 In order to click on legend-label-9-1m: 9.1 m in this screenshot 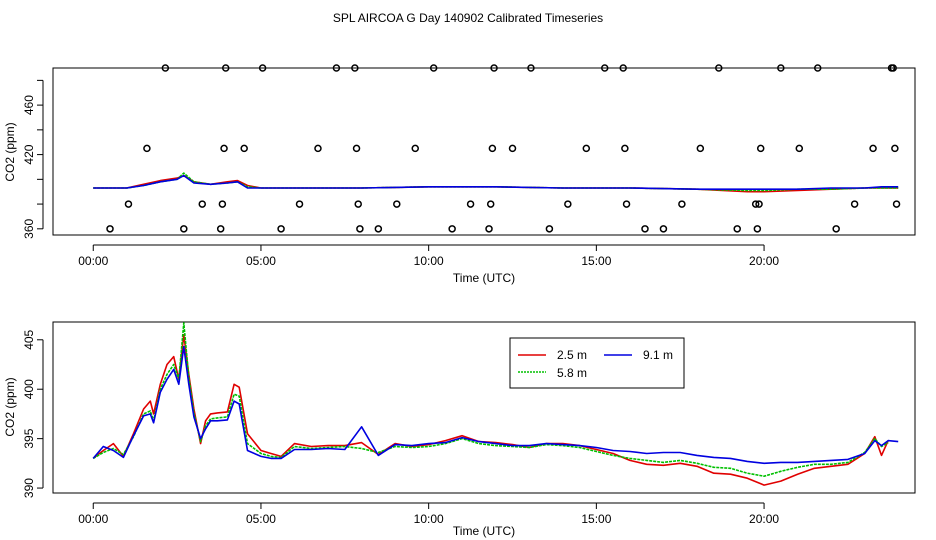, I will do `click(658, 355)`.